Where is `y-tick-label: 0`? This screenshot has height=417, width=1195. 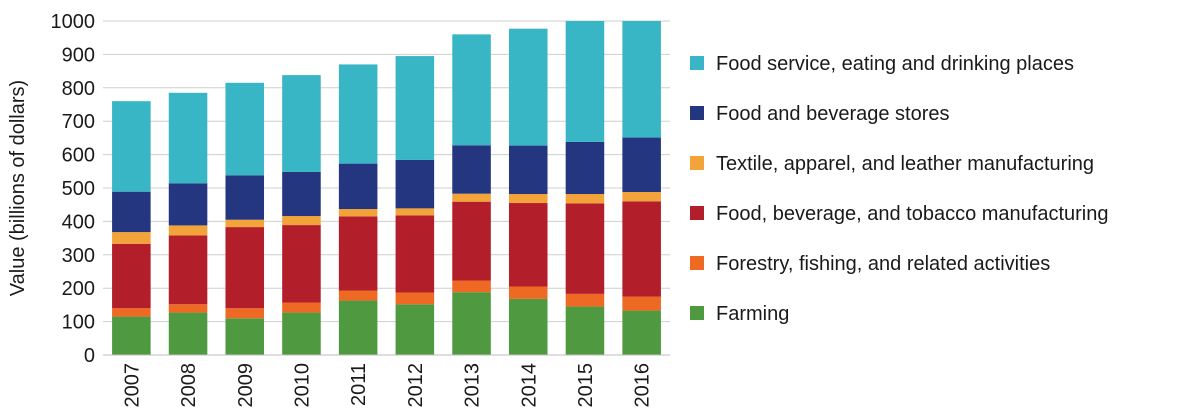
y-tick-label: 0 is located at coordinates (89, 356).